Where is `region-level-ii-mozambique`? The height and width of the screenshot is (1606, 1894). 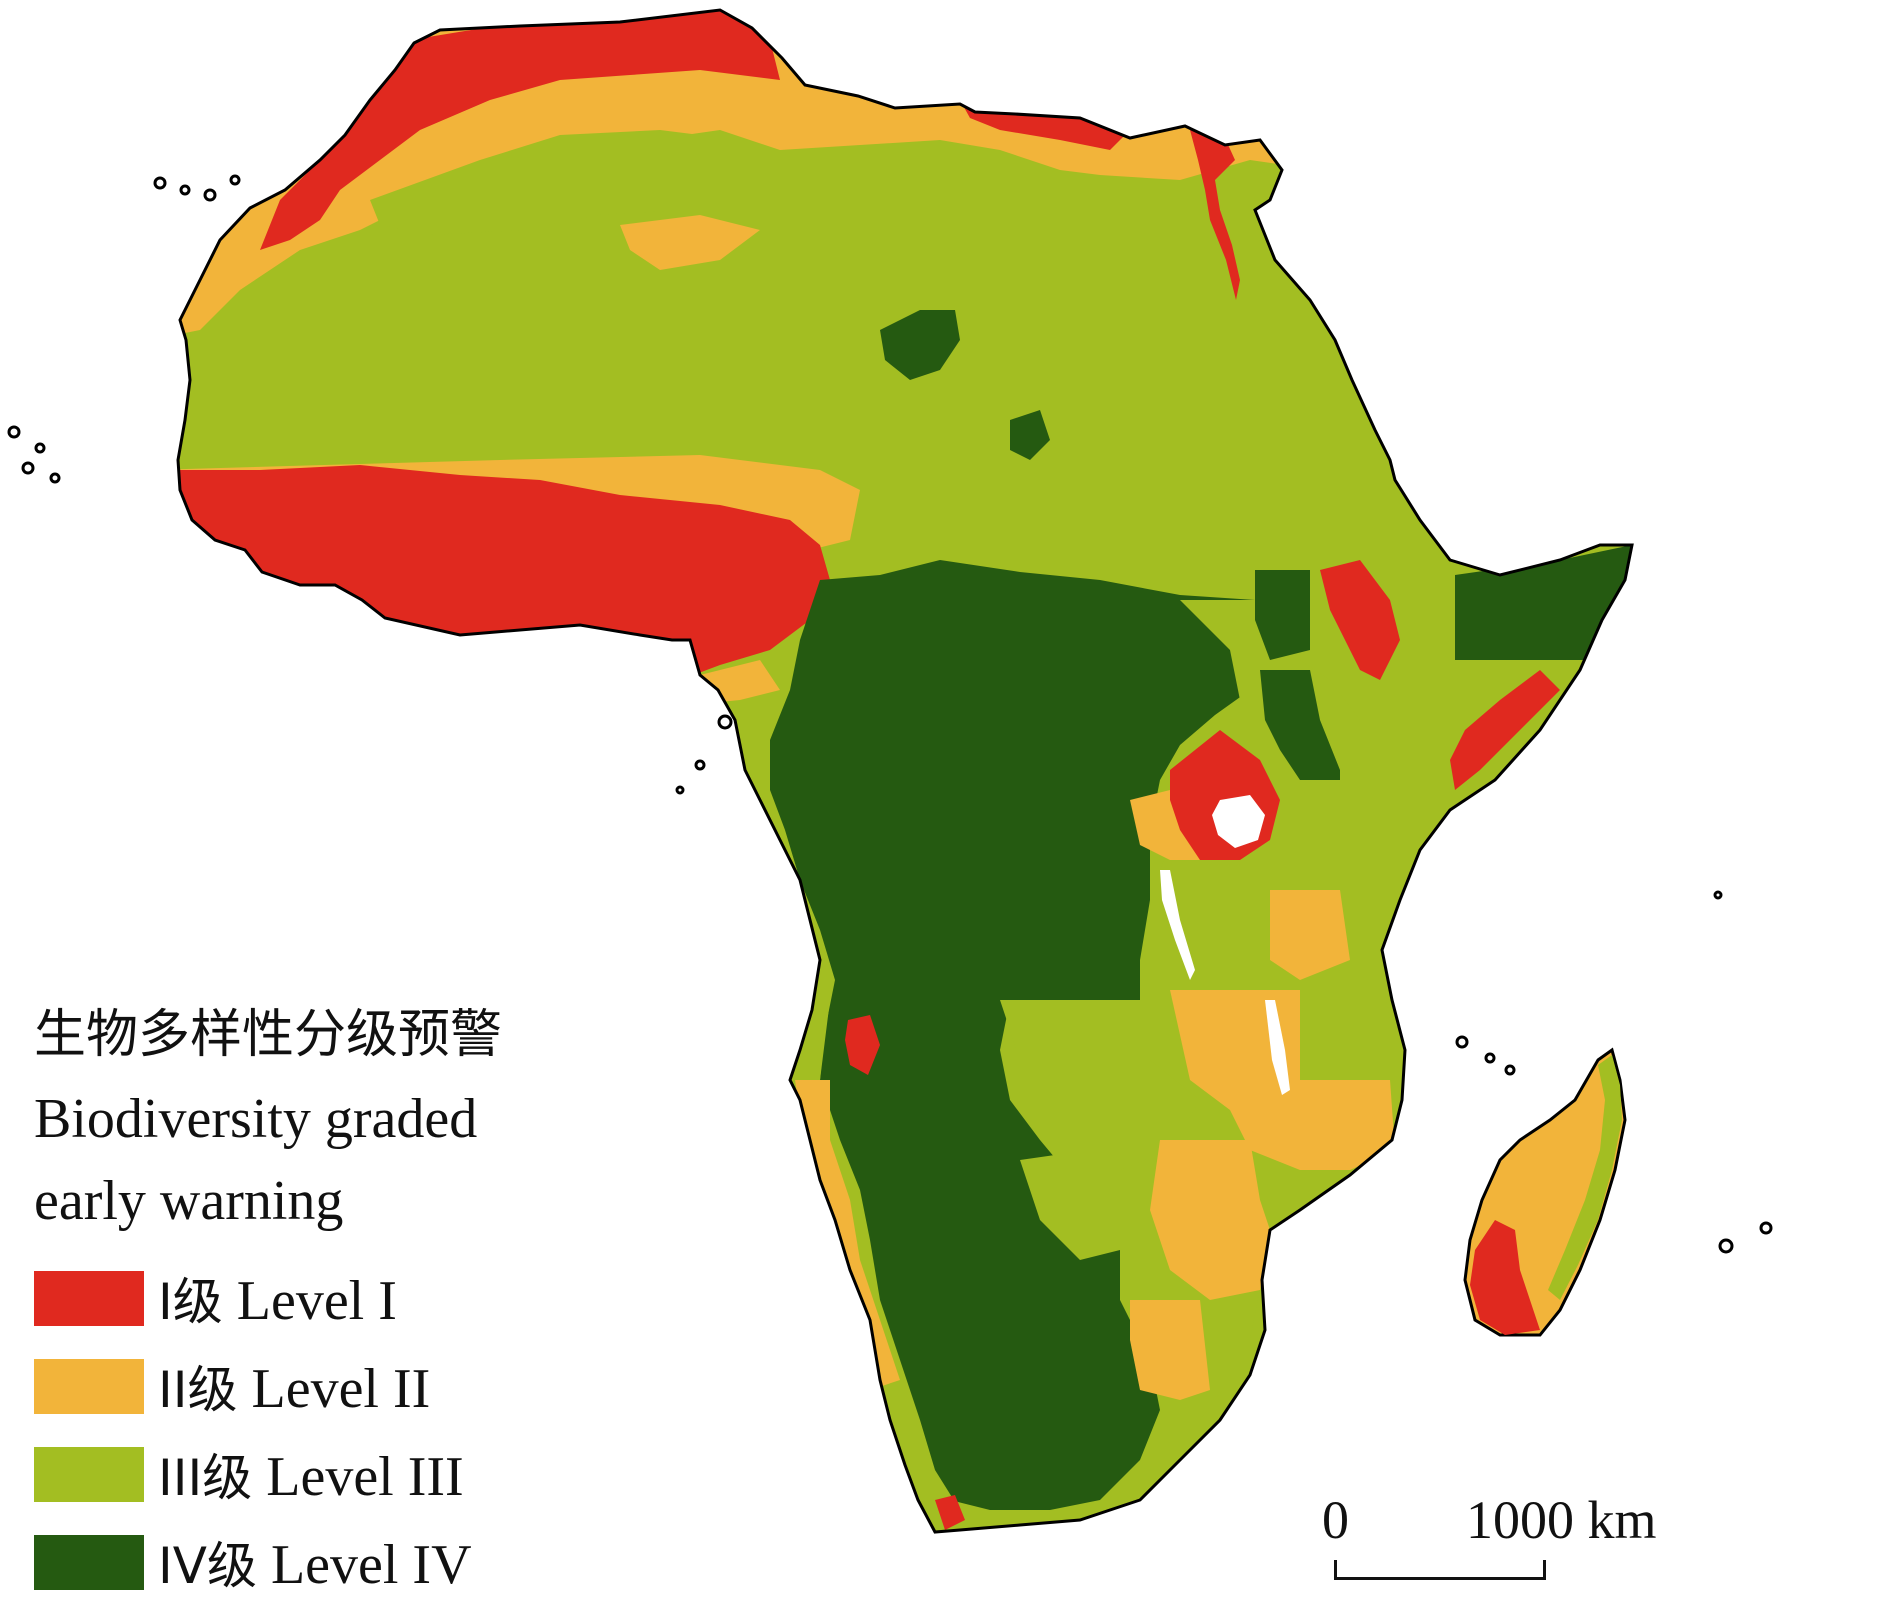
region-level-ii-mozambique is located at coordinates (1210, 1220).